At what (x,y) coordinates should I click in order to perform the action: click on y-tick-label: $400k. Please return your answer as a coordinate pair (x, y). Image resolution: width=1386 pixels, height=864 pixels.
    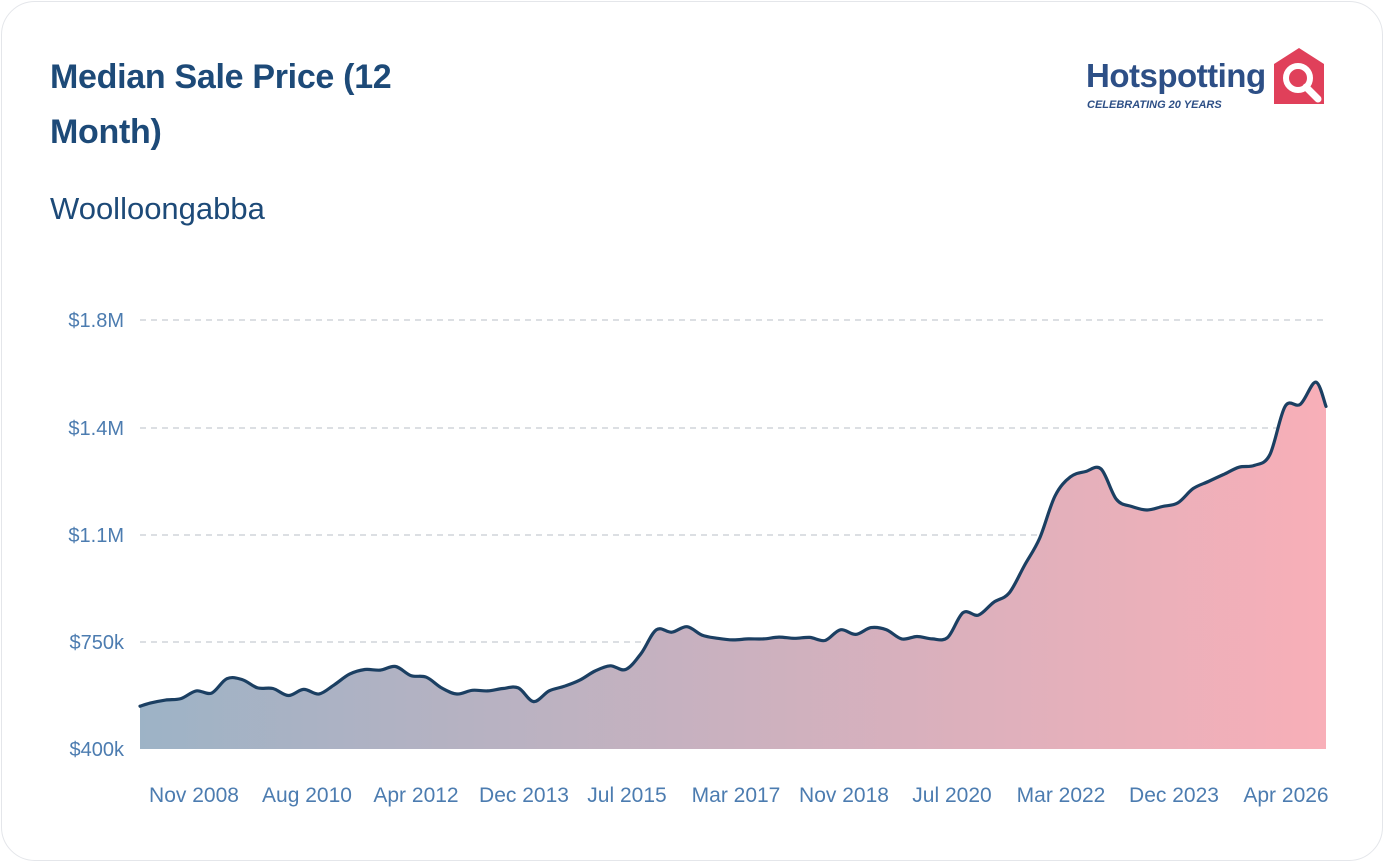
    Looking at the image, I should click on (97, 750).